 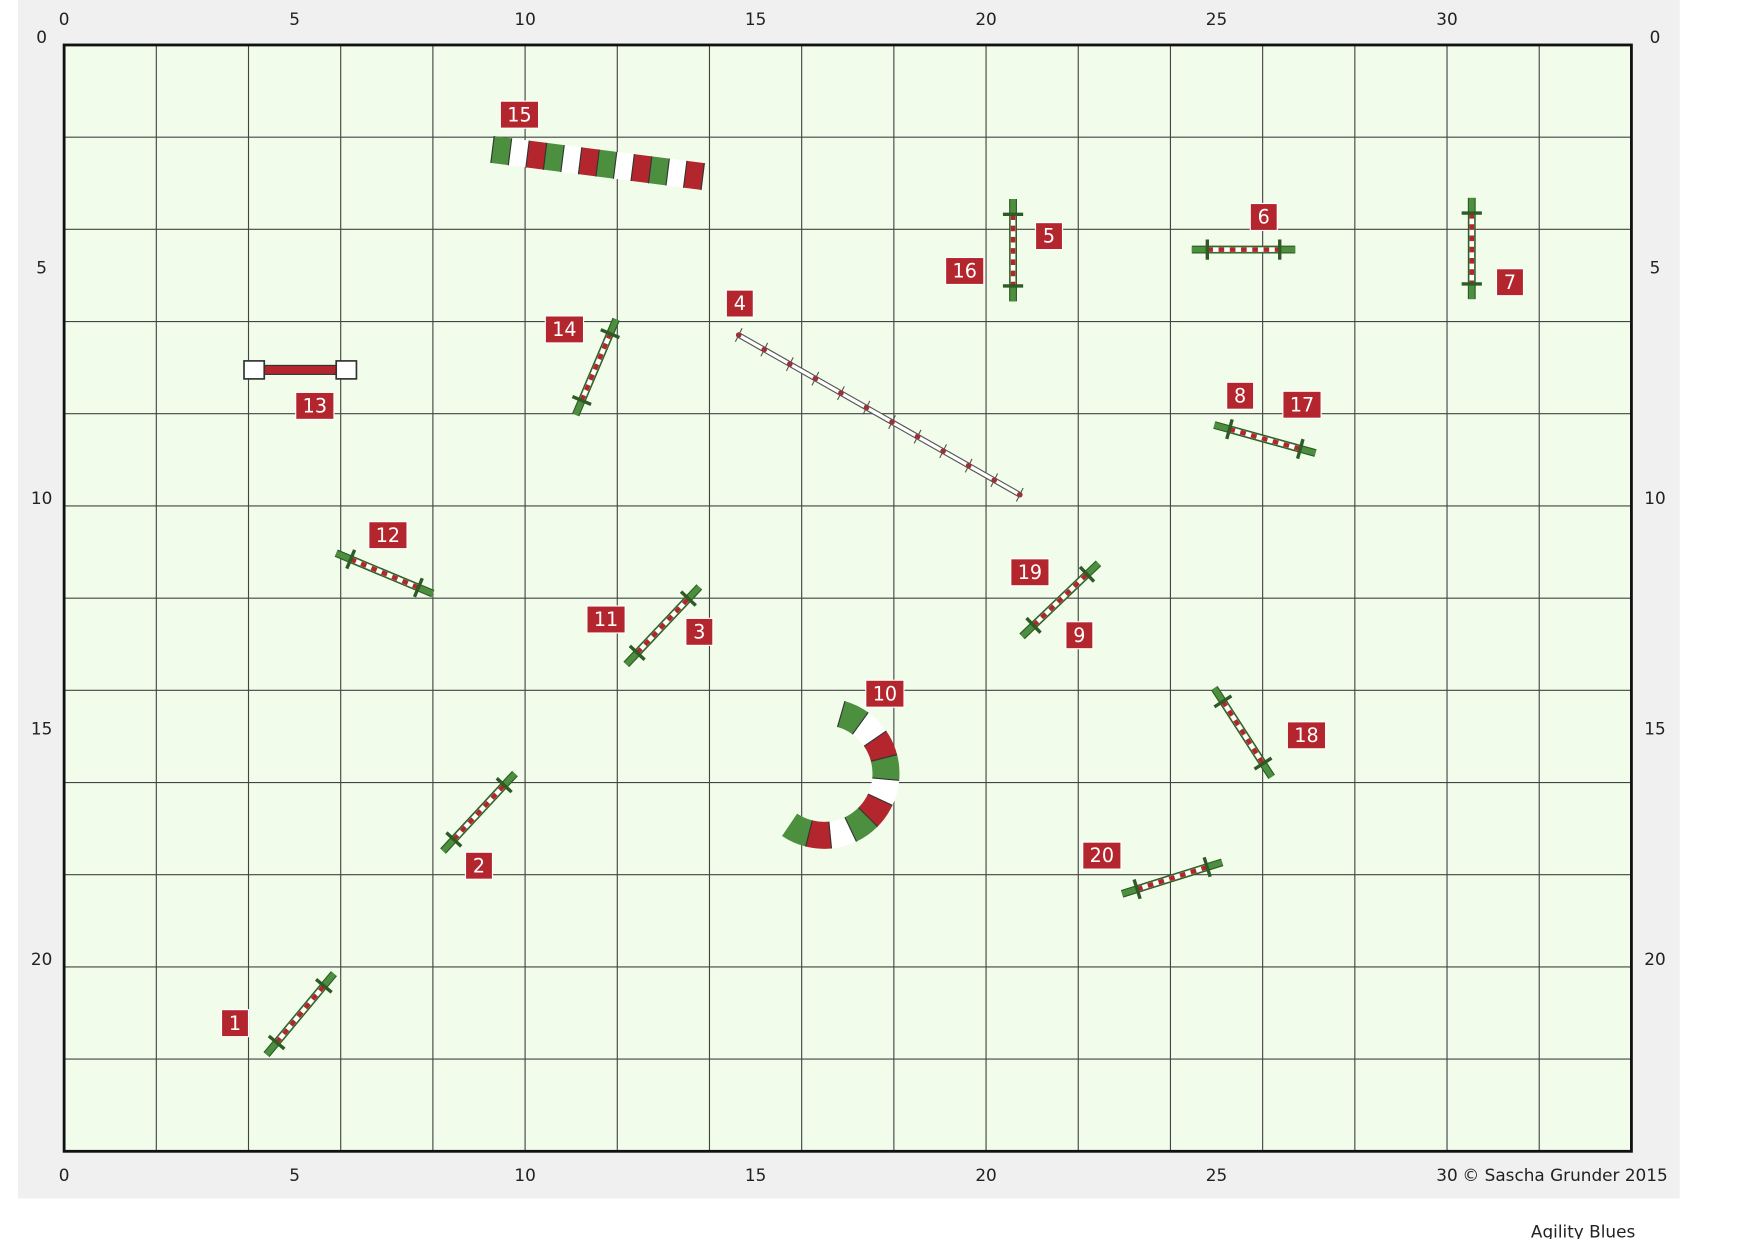 I want to click on obstacle-number: 20, so click(x=1102, y=855).